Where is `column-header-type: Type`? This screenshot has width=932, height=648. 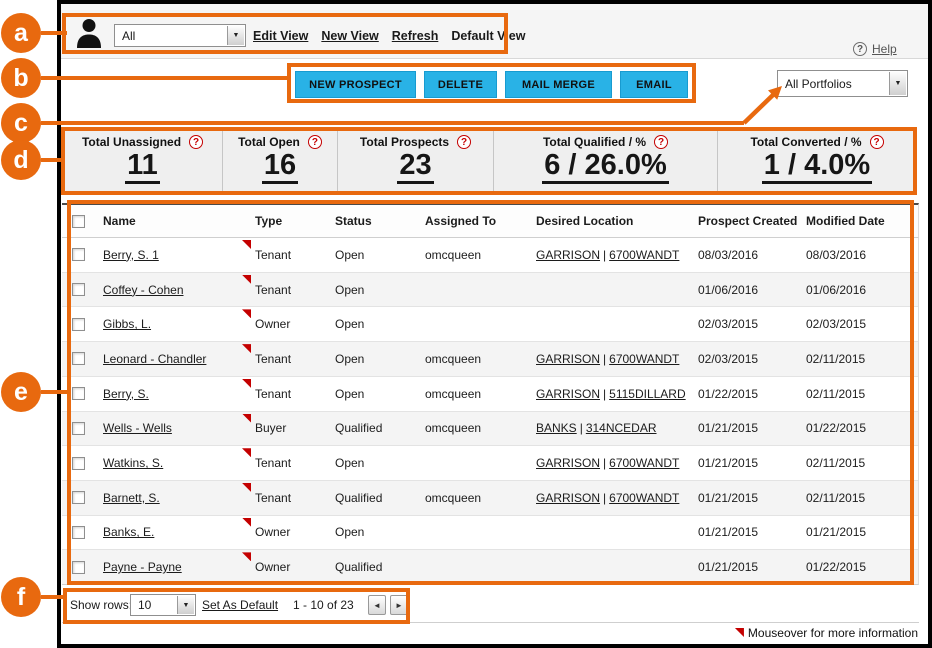
column-header-type: Type is located at coordinates (269, 221).